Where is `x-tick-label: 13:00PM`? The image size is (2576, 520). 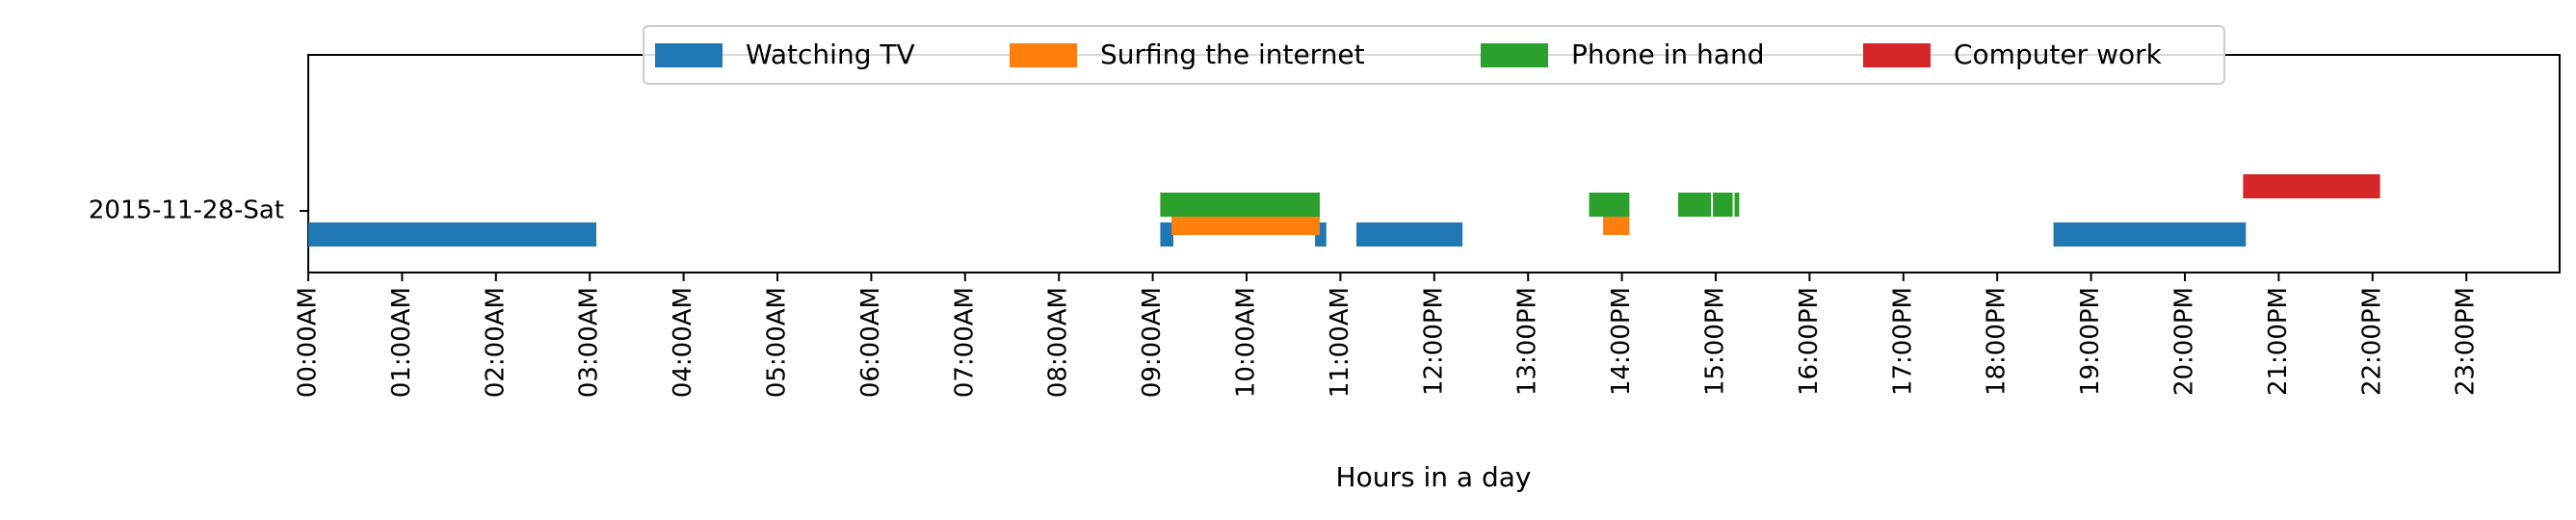
x-tick-label: 13:00PM is located at coordinates (1527, 341).